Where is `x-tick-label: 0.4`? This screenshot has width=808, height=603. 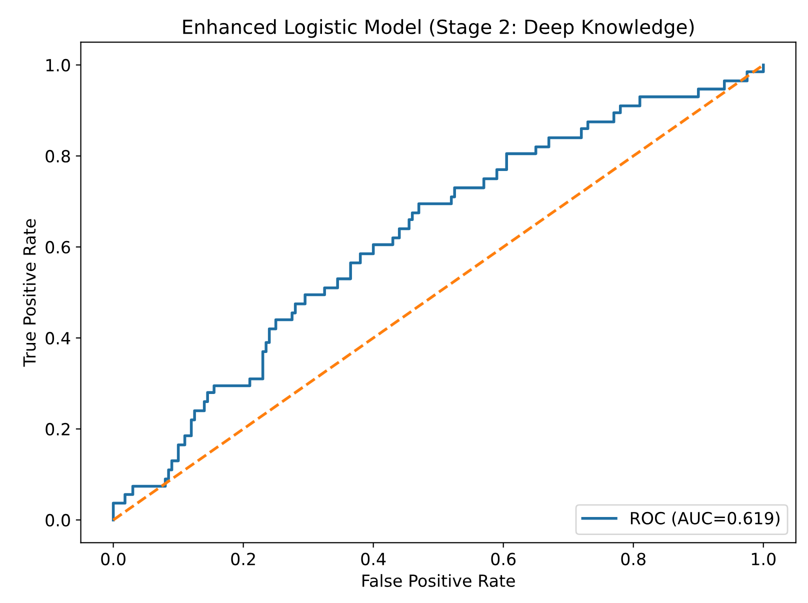
x-tick-label: 0.4 is located at coordinates (373, 559).